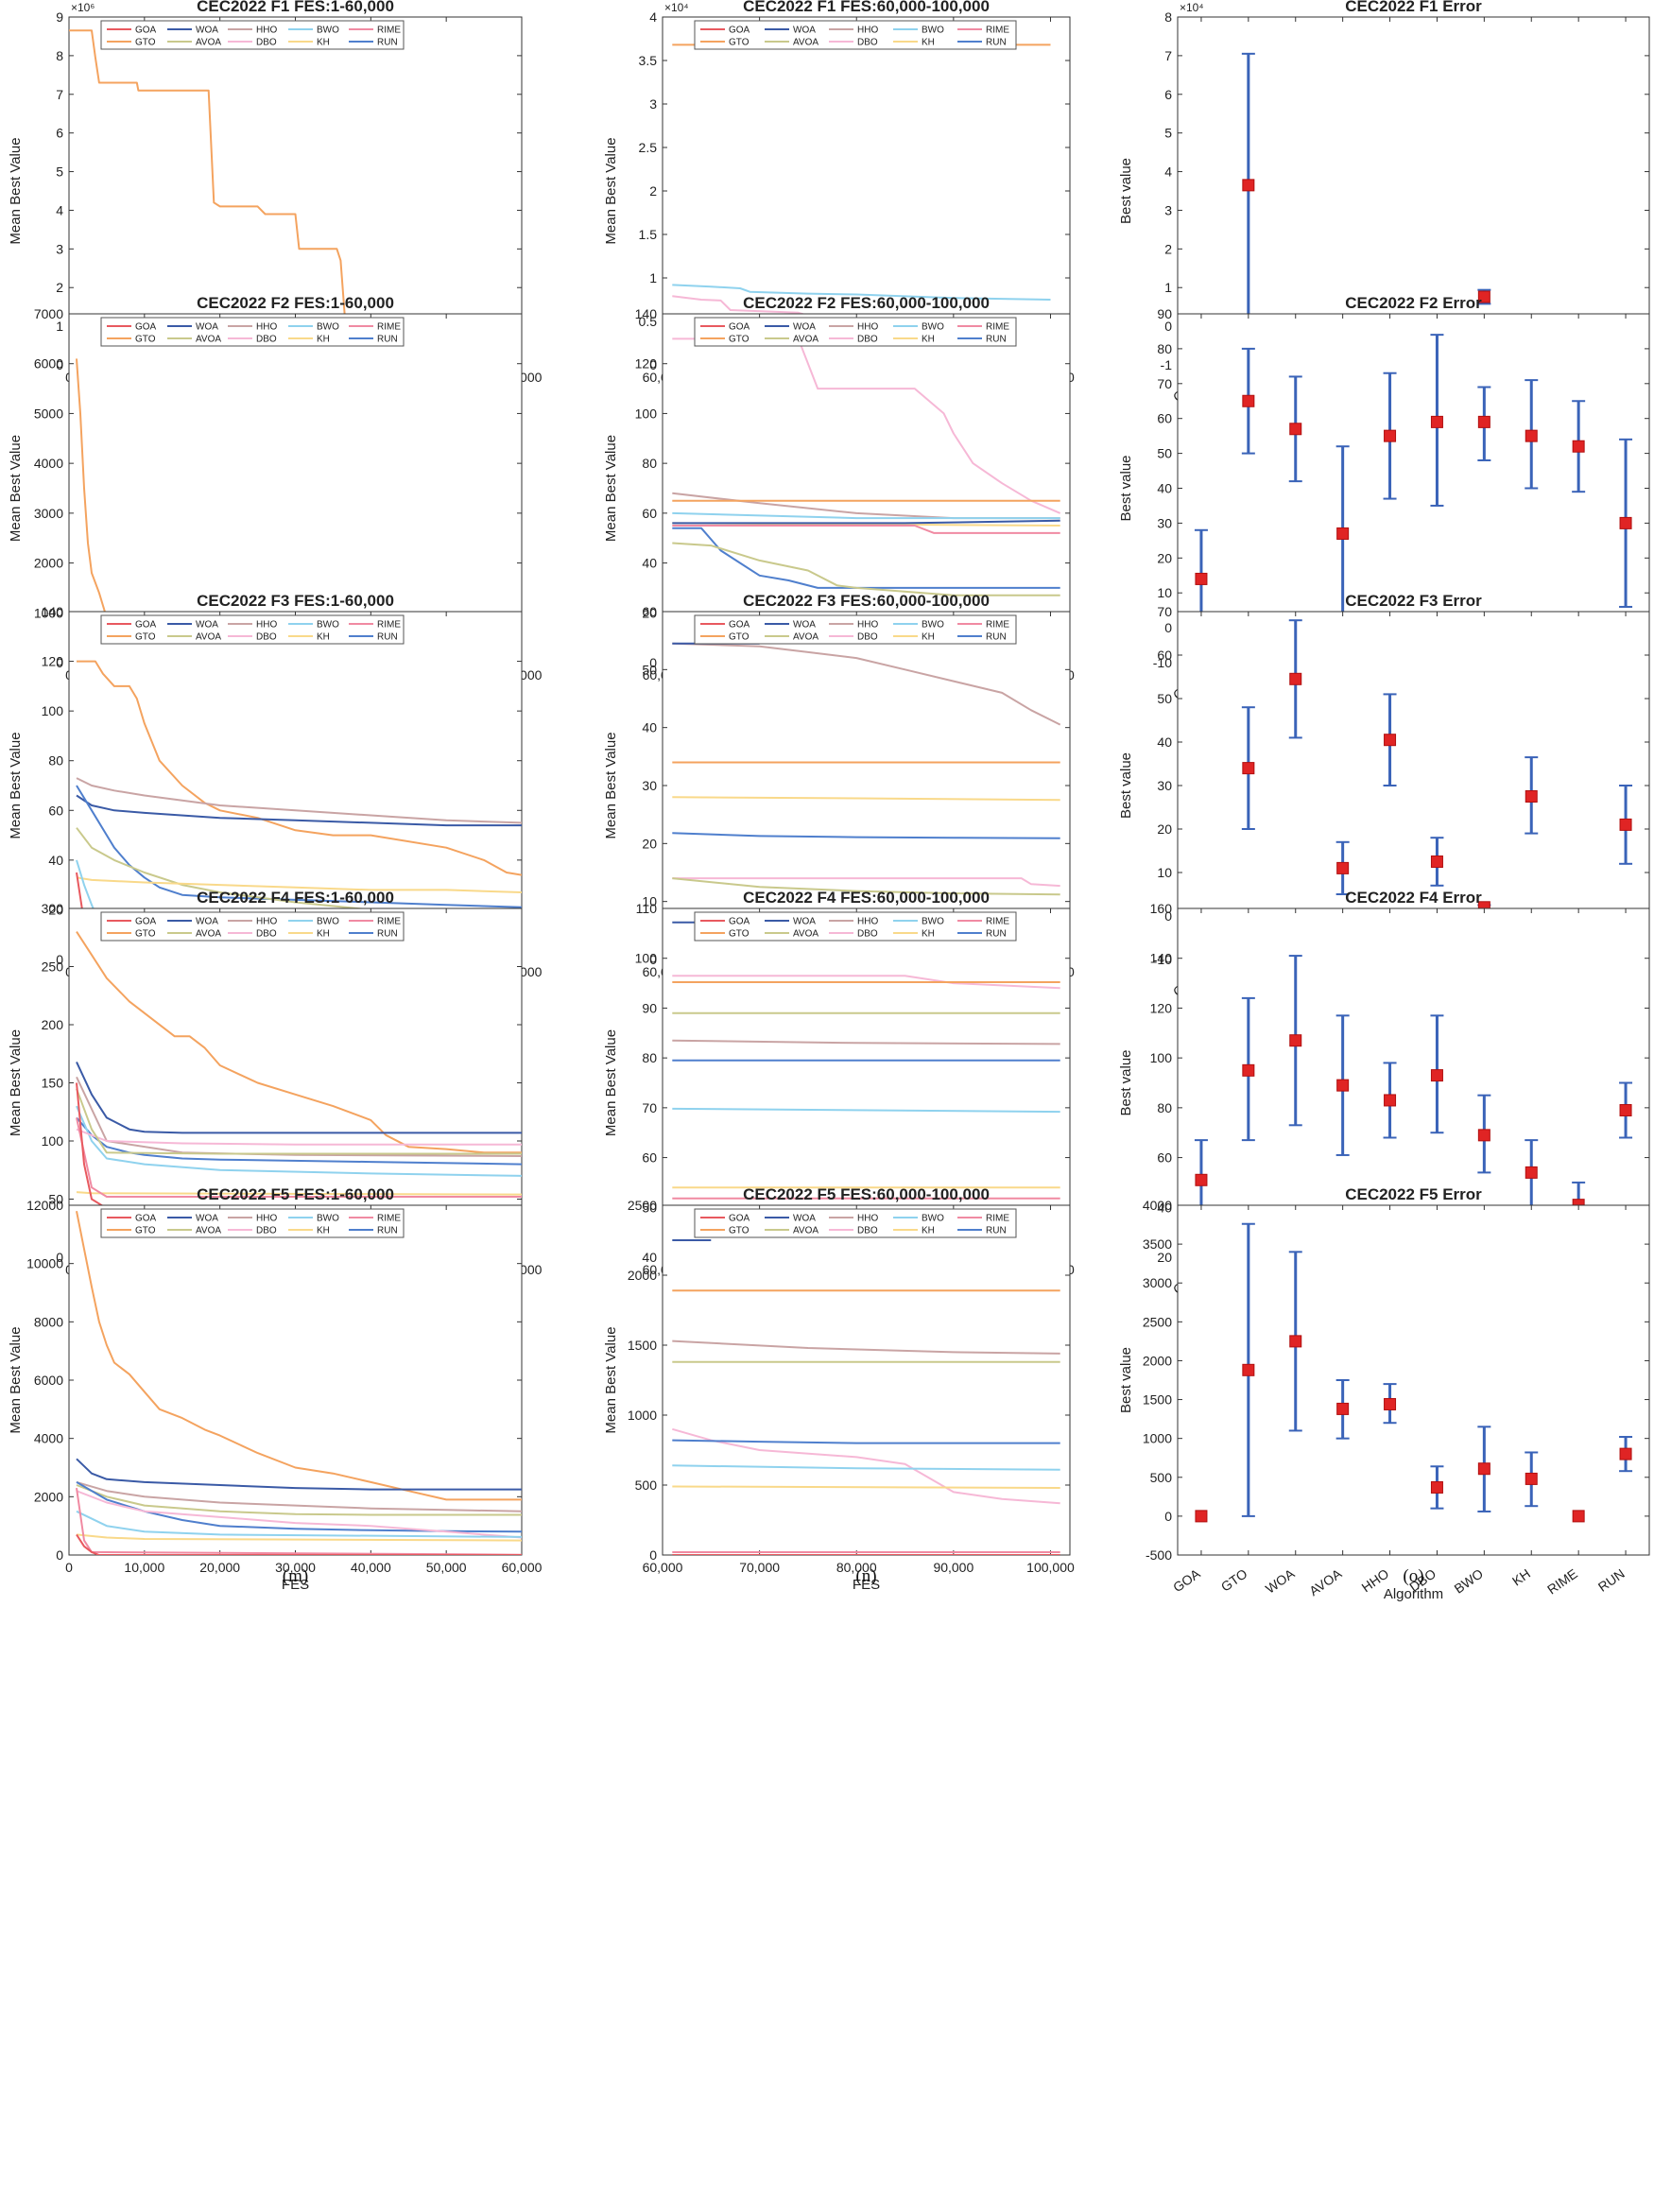 This screenshot has height=2212, width=1654. I want to click on chart-title-b: CEC2022 F1 FES:60,000-100,000, so click(867, 7).